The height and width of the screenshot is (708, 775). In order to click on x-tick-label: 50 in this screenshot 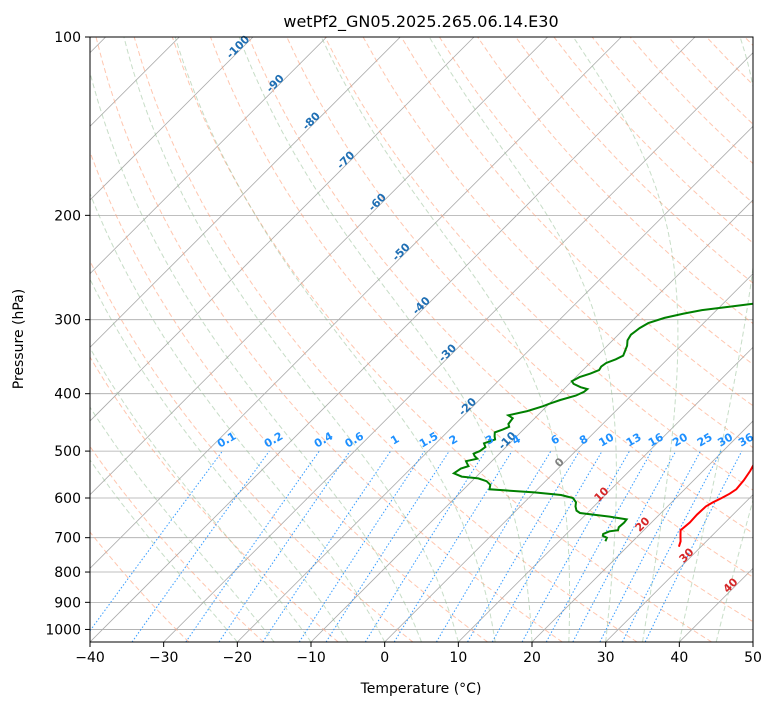, I will do `click(753, 658)`.